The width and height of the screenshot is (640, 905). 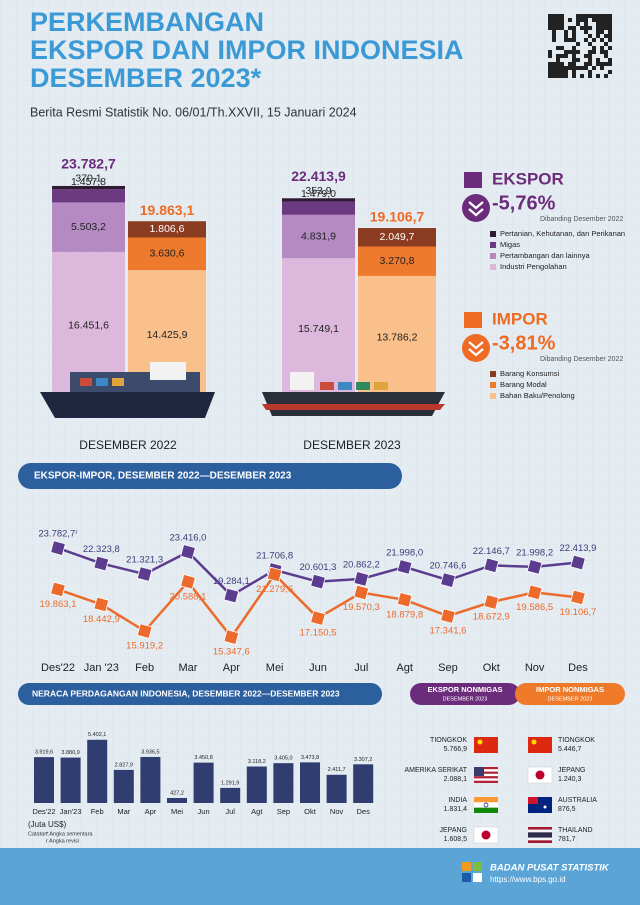 I want to click on segment-label: 2.049,7, so click(x=396, y=237).